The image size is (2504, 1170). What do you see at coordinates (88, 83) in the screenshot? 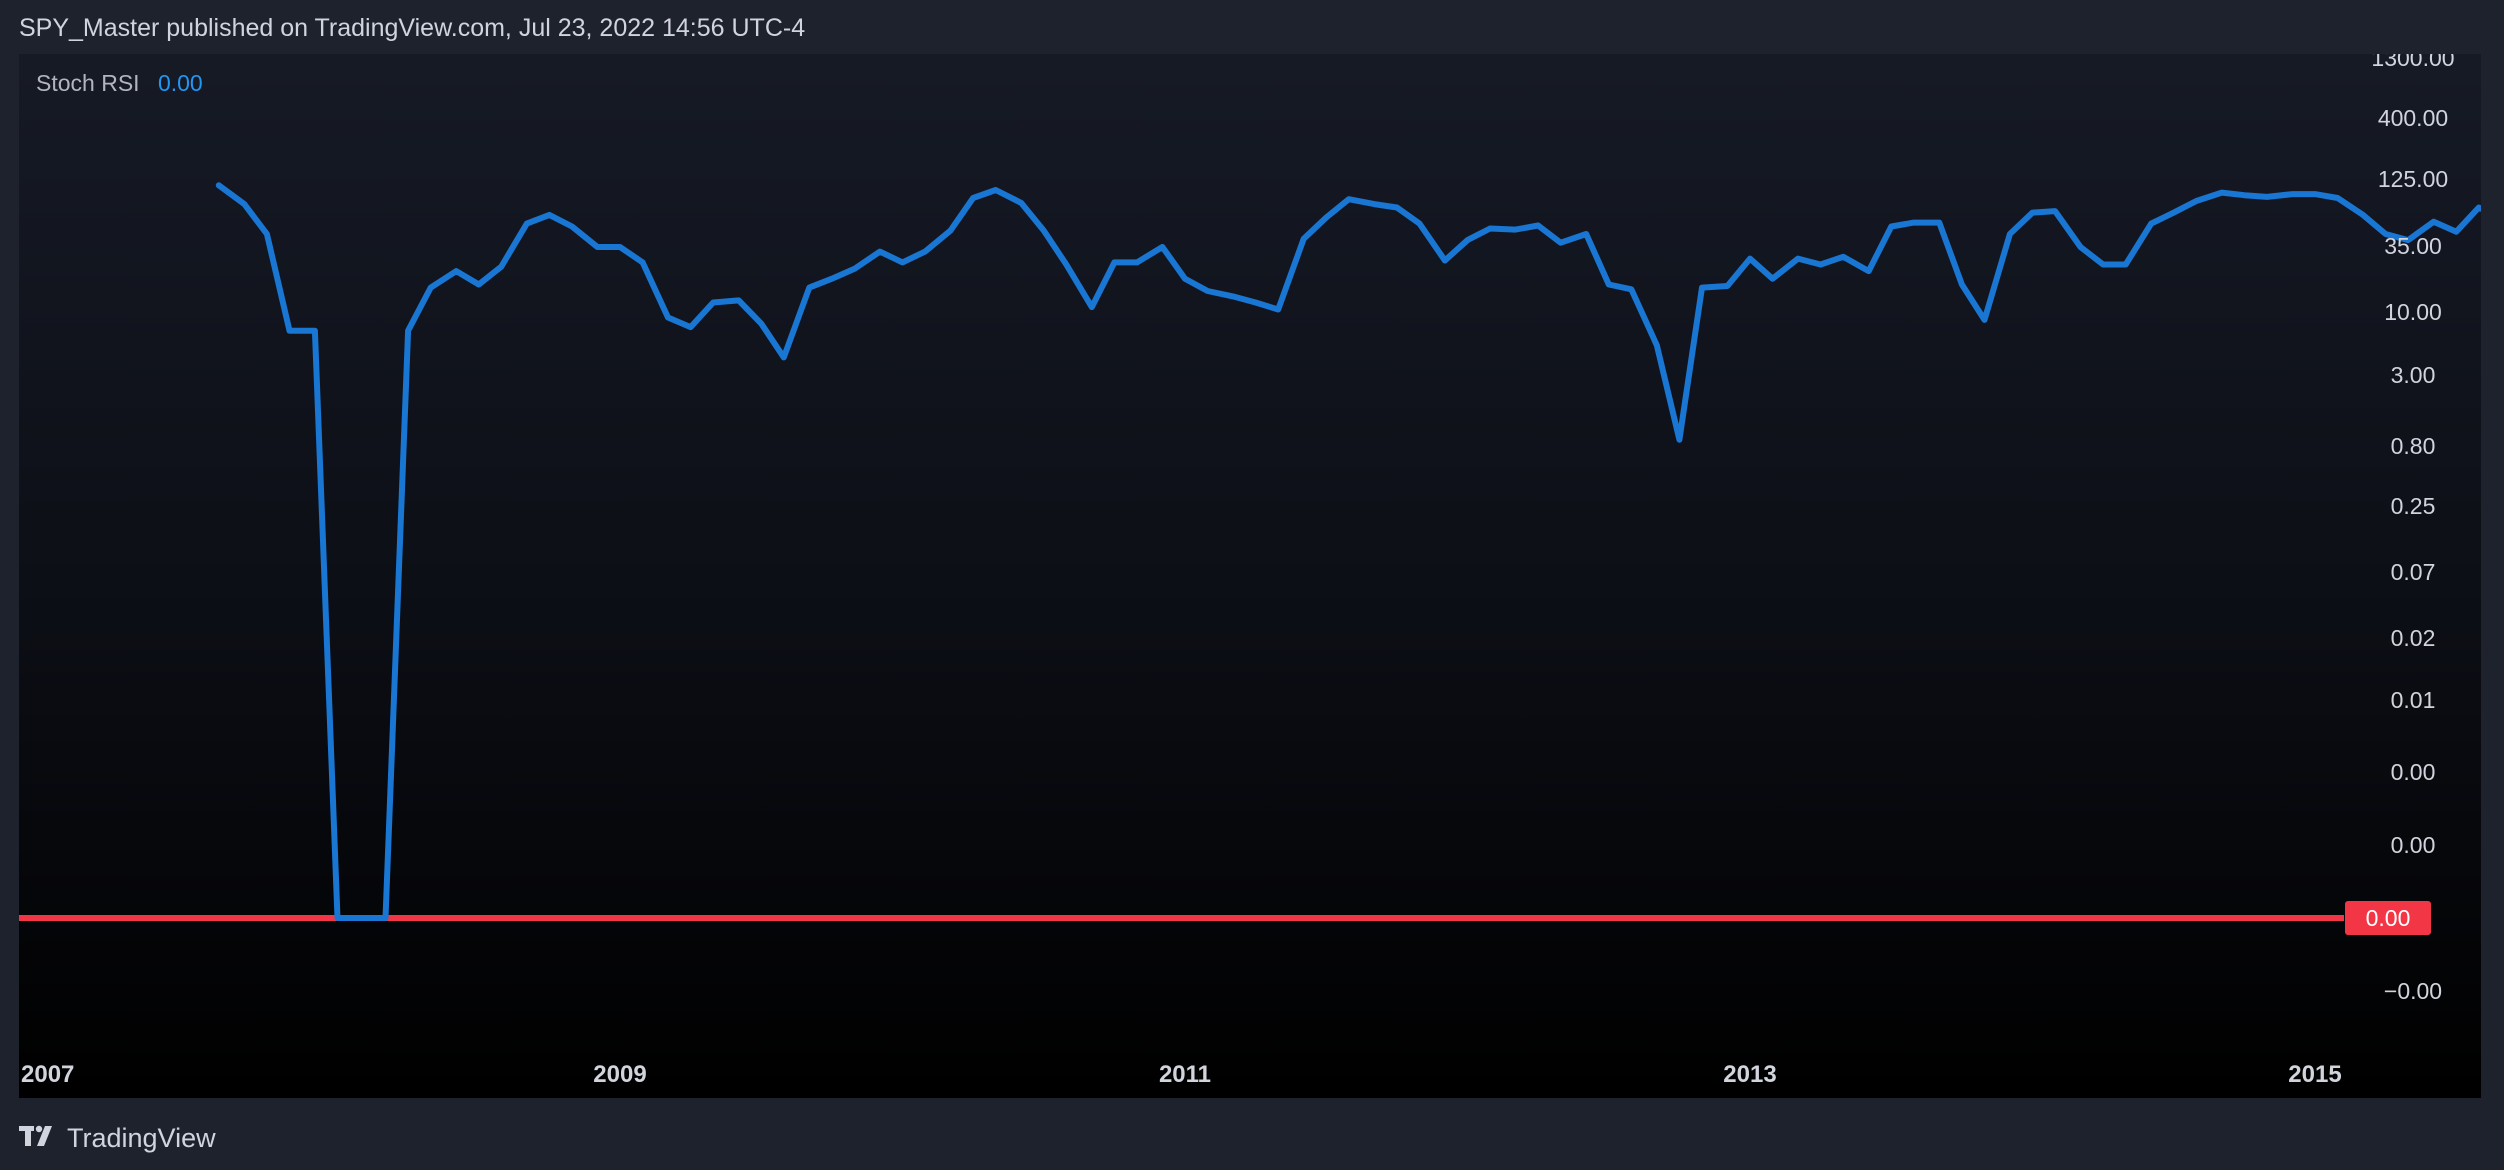
I see `indicator-name: Stoch RSI` at bounding box center [88, 83].